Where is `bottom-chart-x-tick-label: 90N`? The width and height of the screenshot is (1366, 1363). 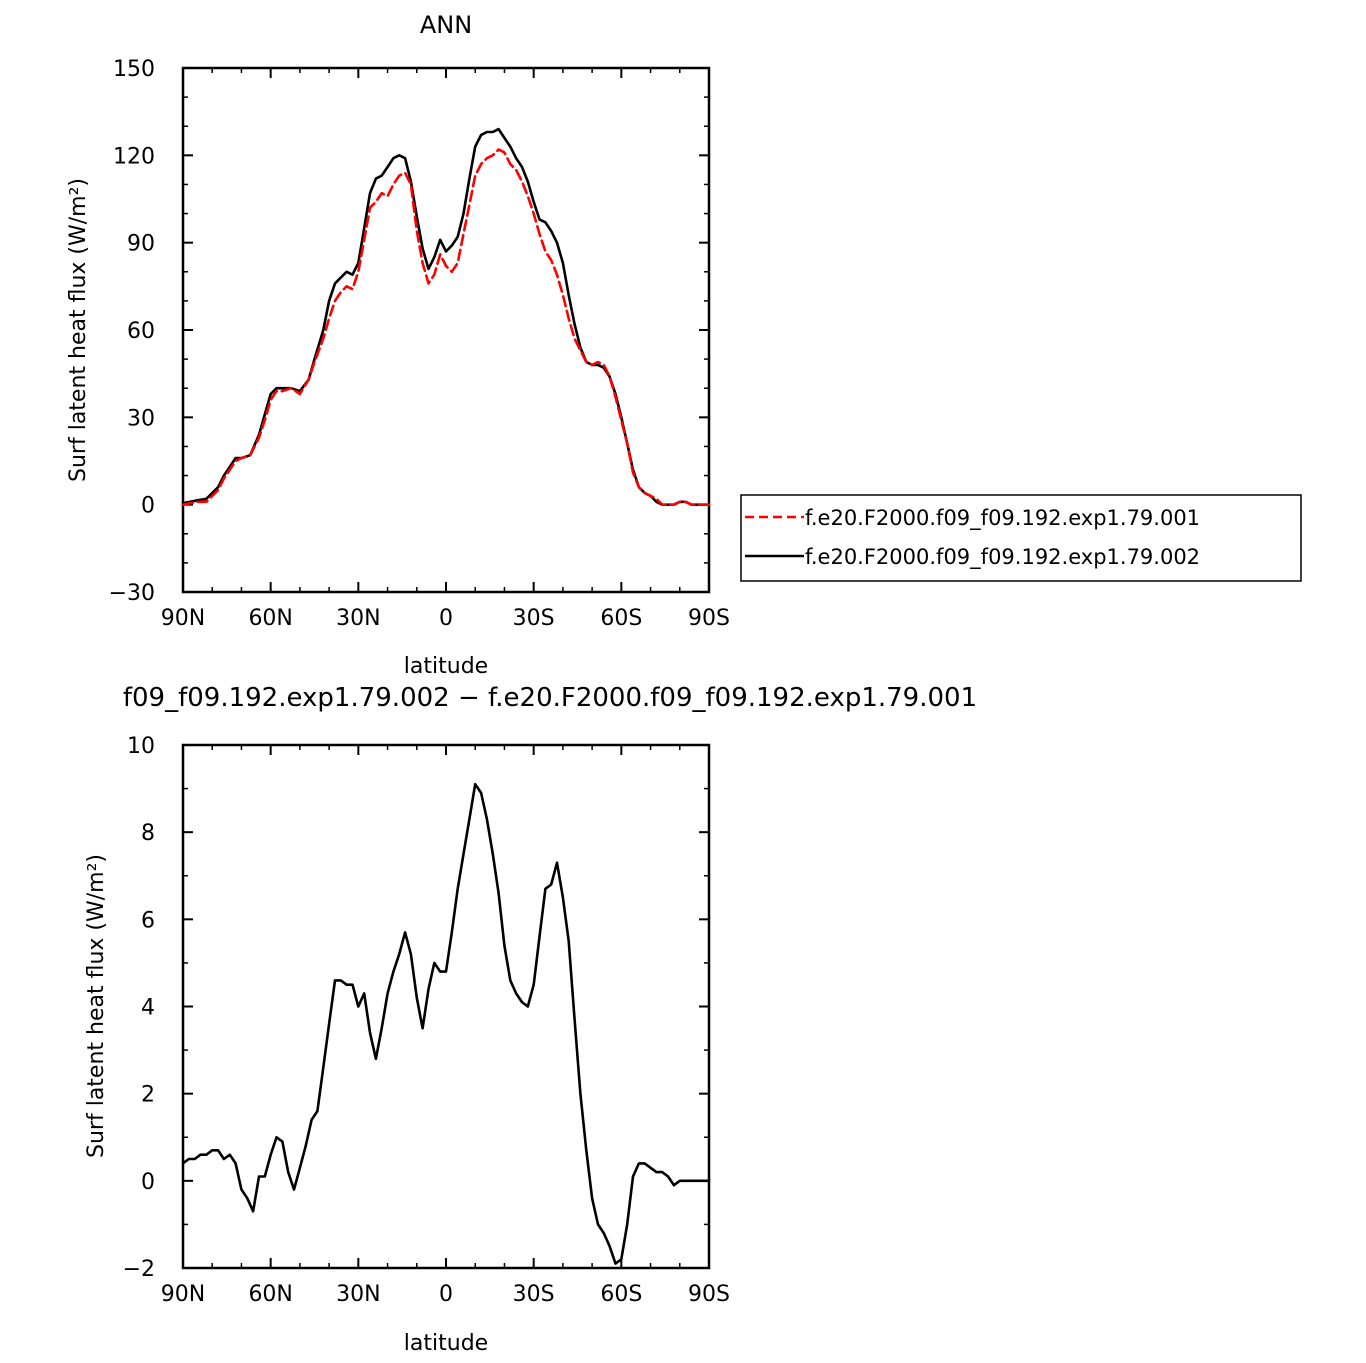
bottom-chart-x-tick-label: 90N is located at coordinates (183, 1294).